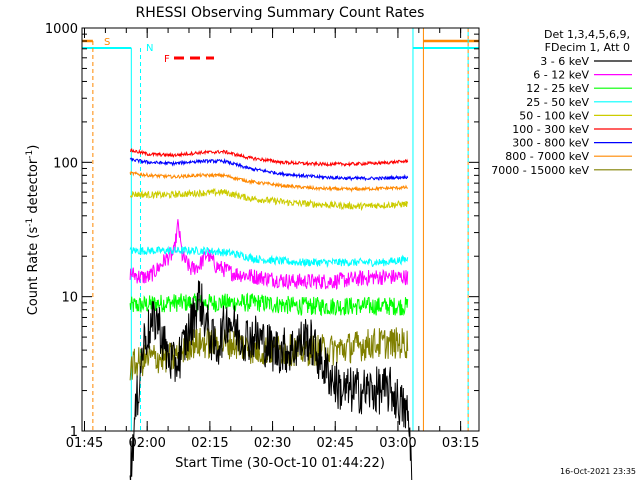 The image size is (640, 480). What do you see at coordinates (272, 443) in the screenshot?
I see `x-tick-label: 02:30` at bounding box center [272, 443].